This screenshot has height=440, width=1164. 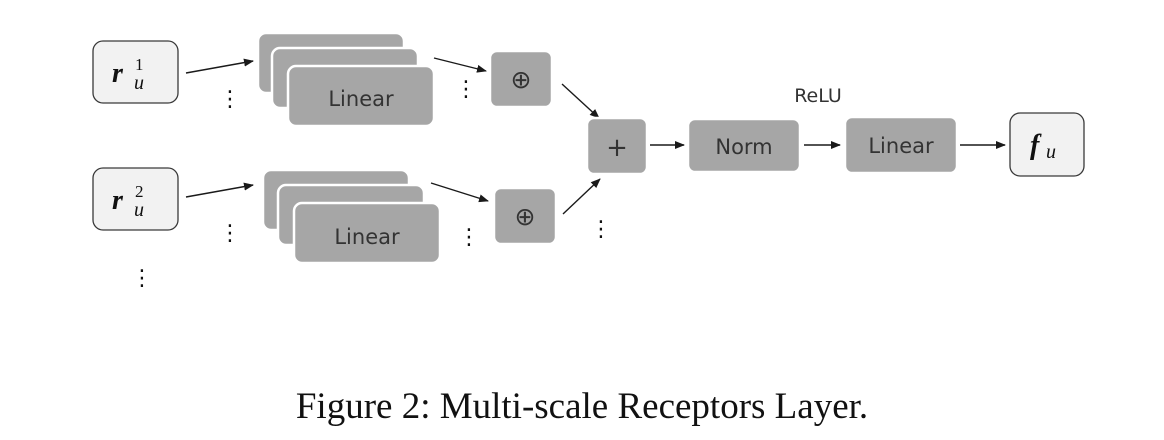 I want to click on input-node-1: r 1 u, so click(x=135, y=72).